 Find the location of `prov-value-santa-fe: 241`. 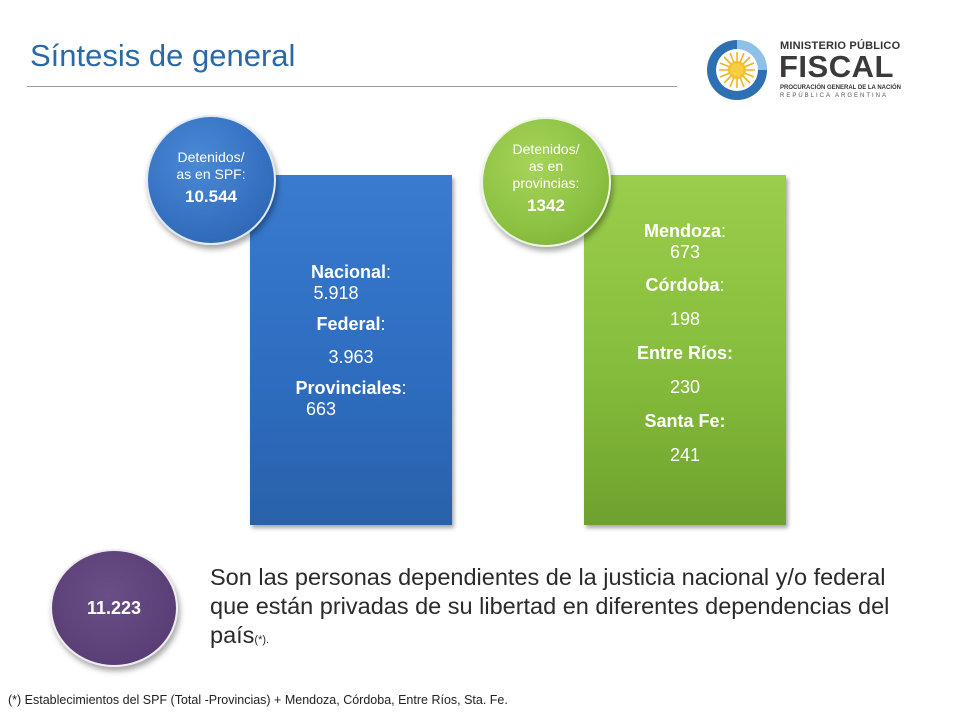

prov-value-santa-fe: 241 is located at coordinates (685, 455).